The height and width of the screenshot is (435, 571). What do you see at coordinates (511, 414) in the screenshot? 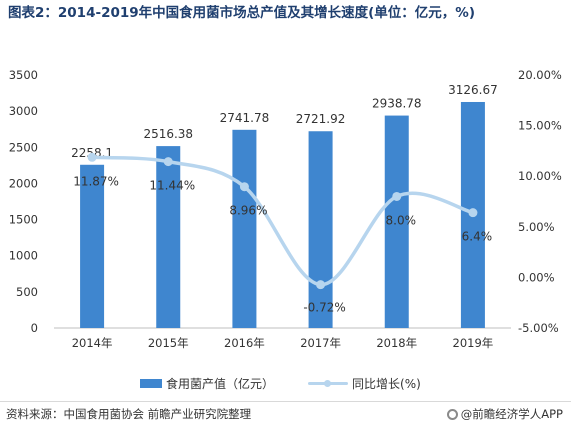
I see `brand-credit-text: @前瞻经济学人APP` at bounding box center [511, 414].